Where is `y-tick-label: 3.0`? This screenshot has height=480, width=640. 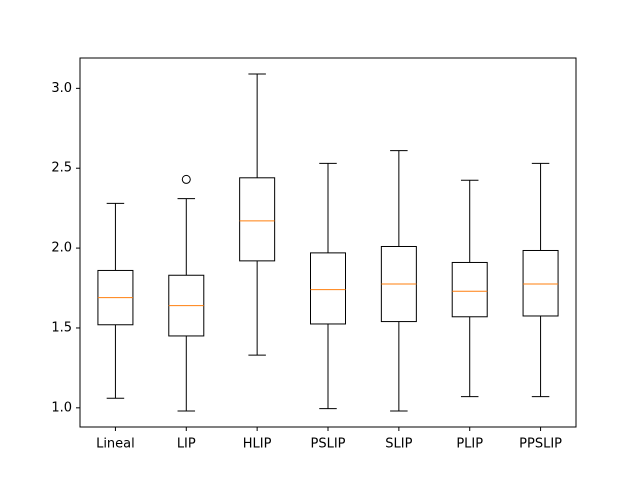
y-tick-label: 3.0 is located at coordinates (61, 88).